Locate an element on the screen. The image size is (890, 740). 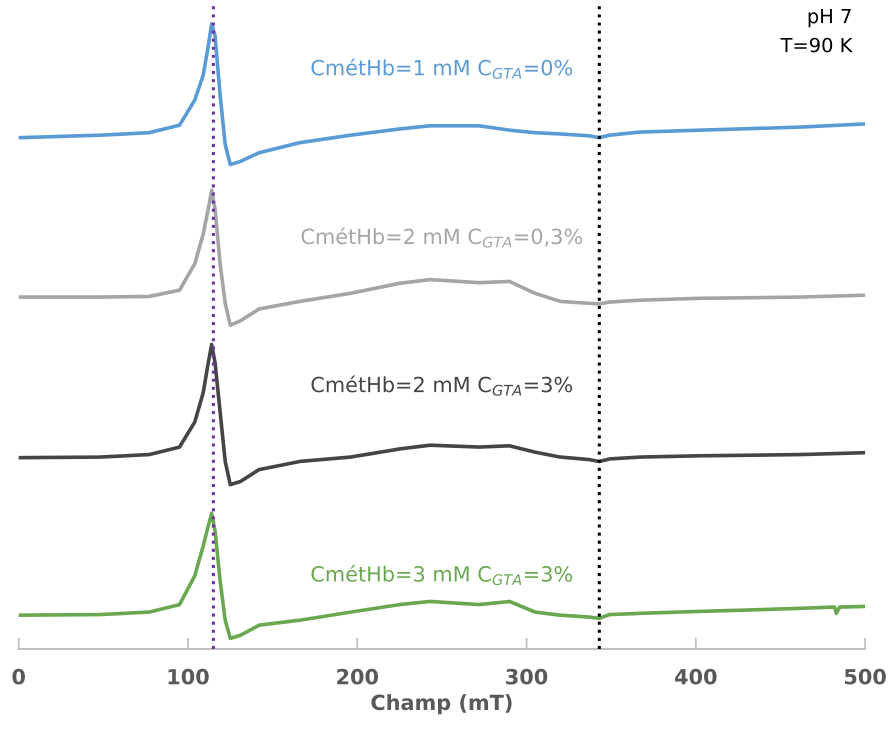
x-tick-label: 100 is located at coordinates (188, 676).